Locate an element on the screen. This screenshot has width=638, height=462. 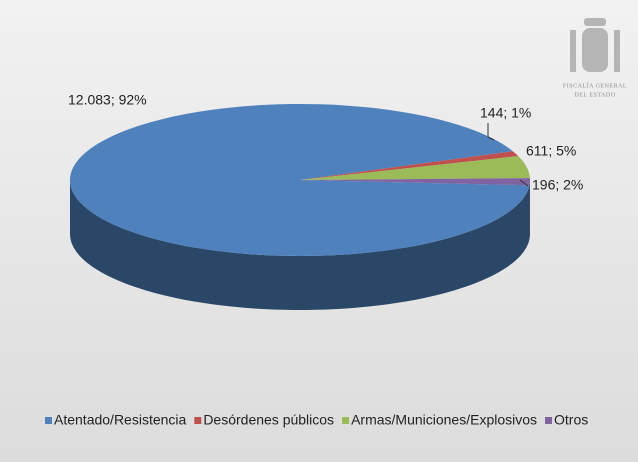
logo: FISCALÍA GENERAL DEL ESTADO is located at coordinates (595, 58).